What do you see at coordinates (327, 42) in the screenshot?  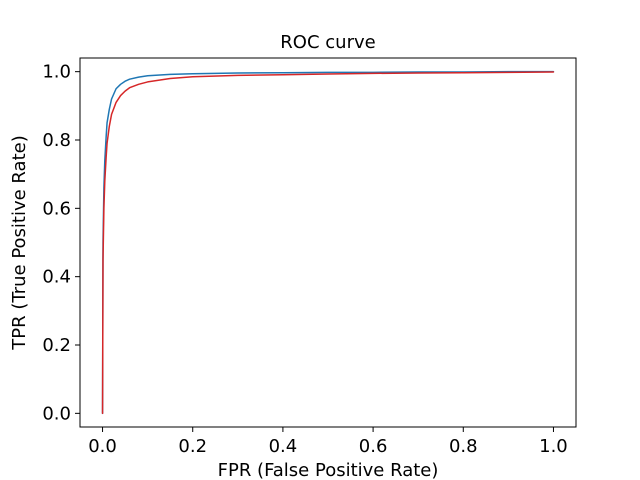 I see `chart-title: ROC curve` at bounding box center [327, 42].